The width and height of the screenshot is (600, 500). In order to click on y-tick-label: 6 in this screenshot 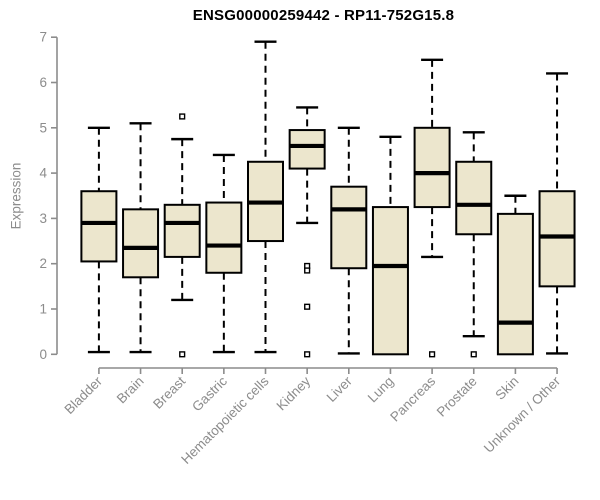, I will do `click(43, 82)`.